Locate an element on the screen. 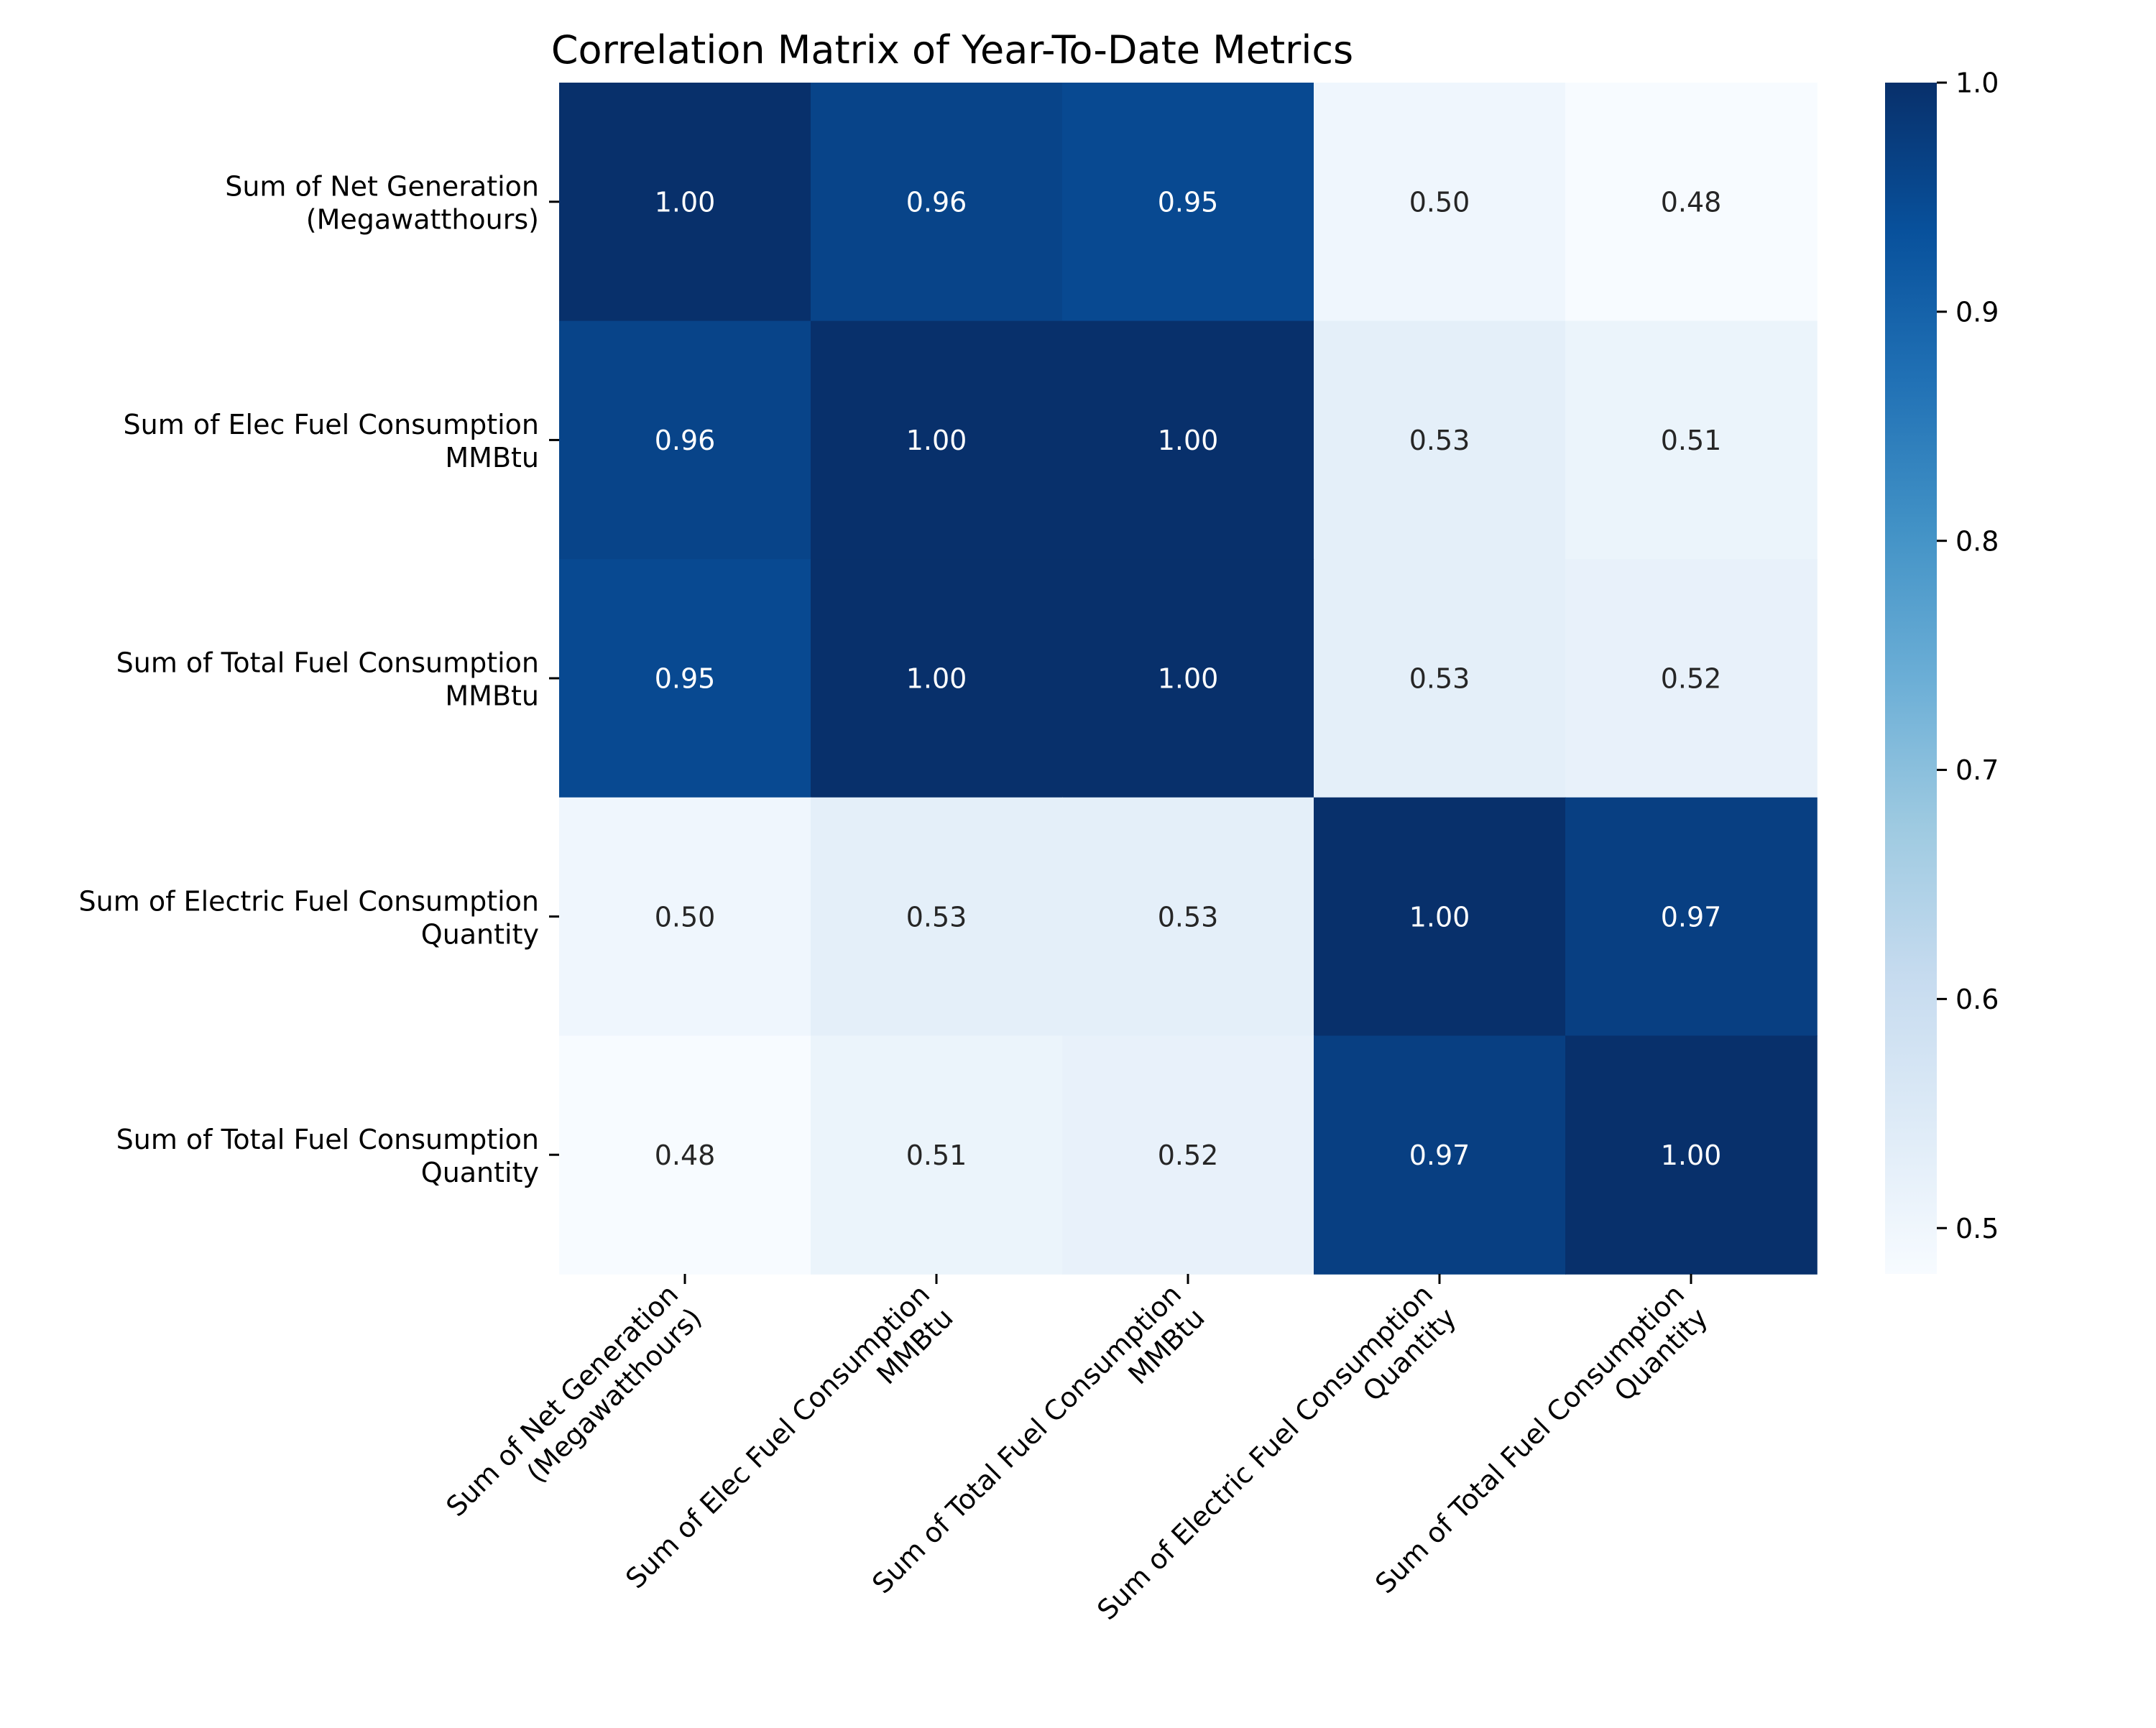  y-tick-label: Sum of Total Fuel Consumption Quantity is located at coordinates (327, 1156).